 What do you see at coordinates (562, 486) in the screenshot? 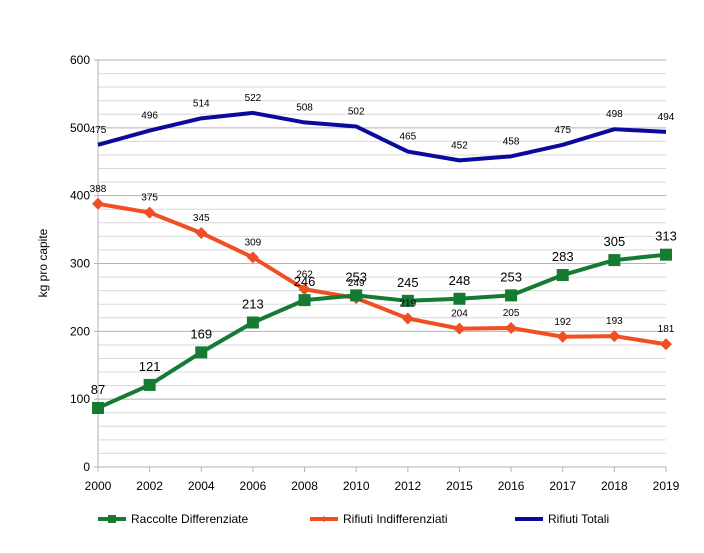
I see `x-tick-label: 2017` at bounding box center [562, 486].